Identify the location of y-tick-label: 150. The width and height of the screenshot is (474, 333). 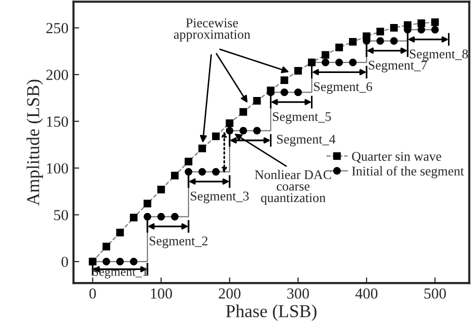
(57, 121).